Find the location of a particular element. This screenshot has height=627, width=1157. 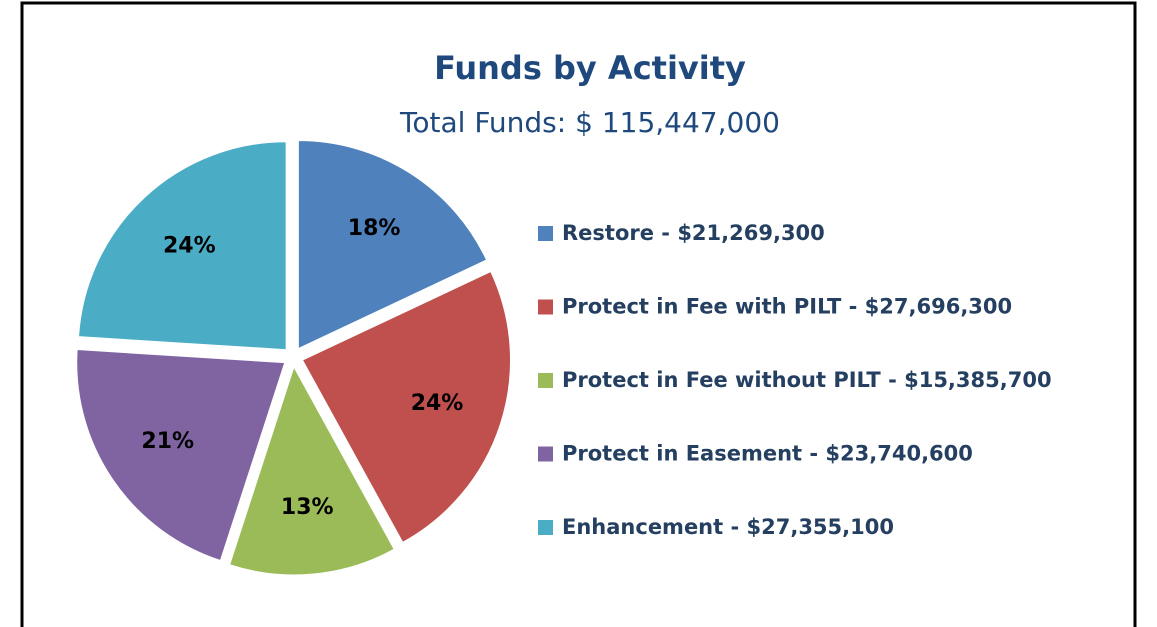

slice-label: 21% is located at coordinates (167, 441).